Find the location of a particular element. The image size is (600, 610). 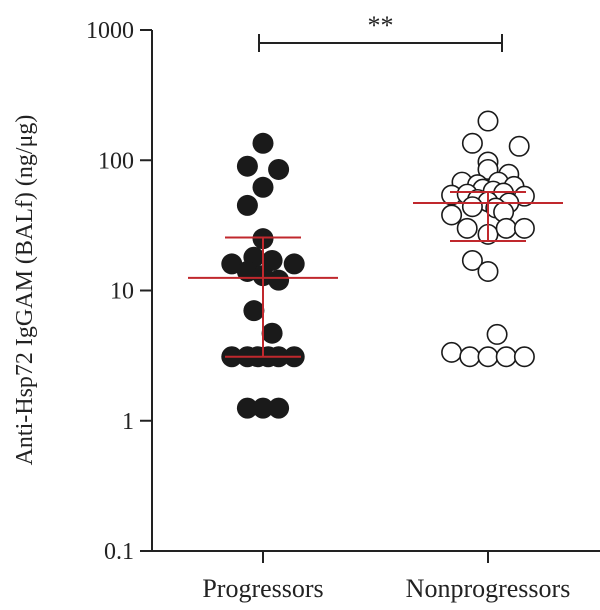

y-tick-label: 0.1 is located at coordinates (119, 552).